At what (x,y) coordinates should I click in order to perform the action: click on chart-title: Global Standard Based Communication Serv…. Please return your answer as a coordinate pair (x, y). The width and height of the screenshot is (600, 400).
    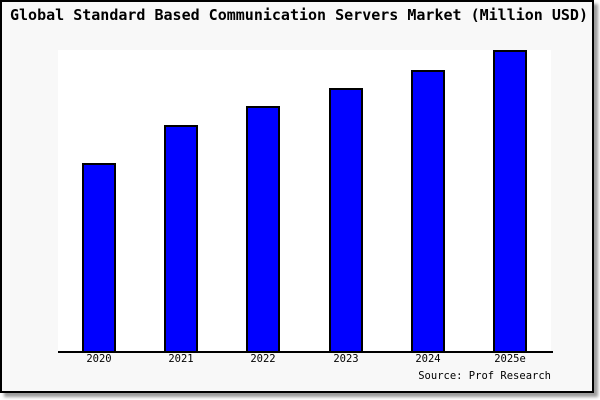
    Looking at the image, I should click on (299, 15).